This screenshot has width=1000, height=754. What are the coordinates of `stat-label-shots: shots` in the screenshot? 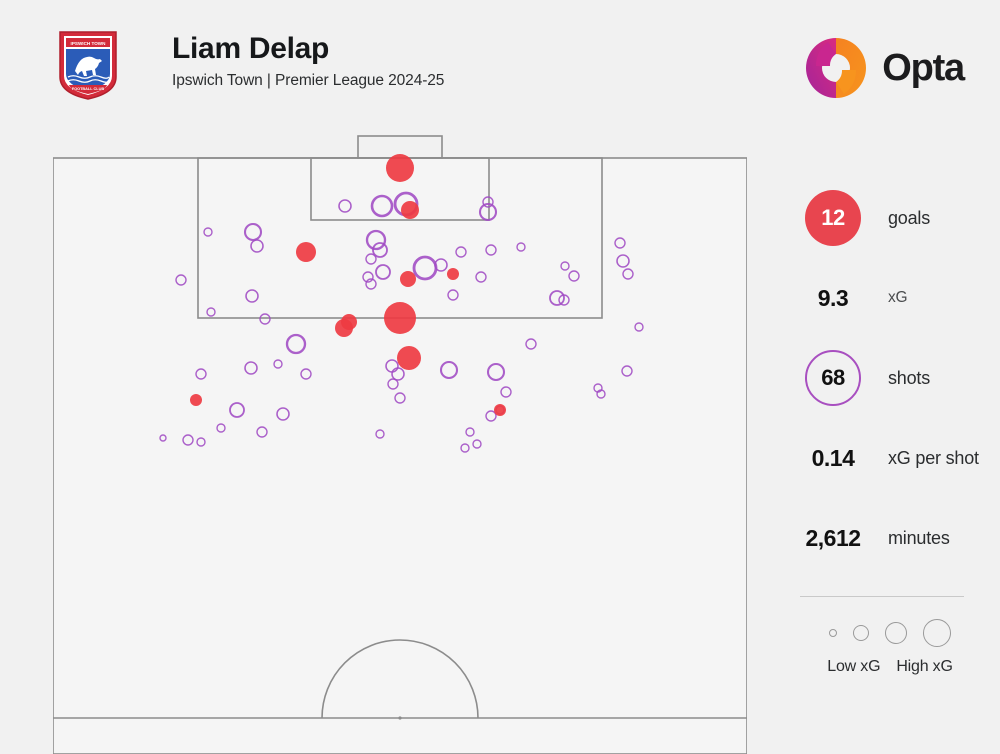 It's located at (909, 377).